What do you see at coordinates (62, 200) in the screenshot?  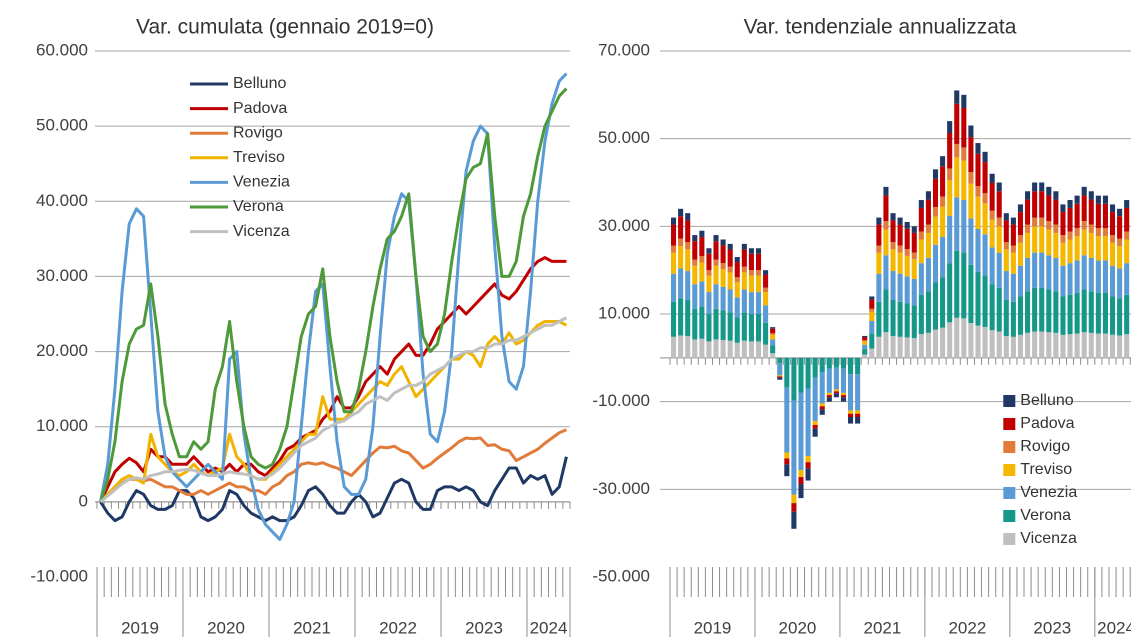 I see `y-tick-label: 40.000` at bounding box center [62, 200].